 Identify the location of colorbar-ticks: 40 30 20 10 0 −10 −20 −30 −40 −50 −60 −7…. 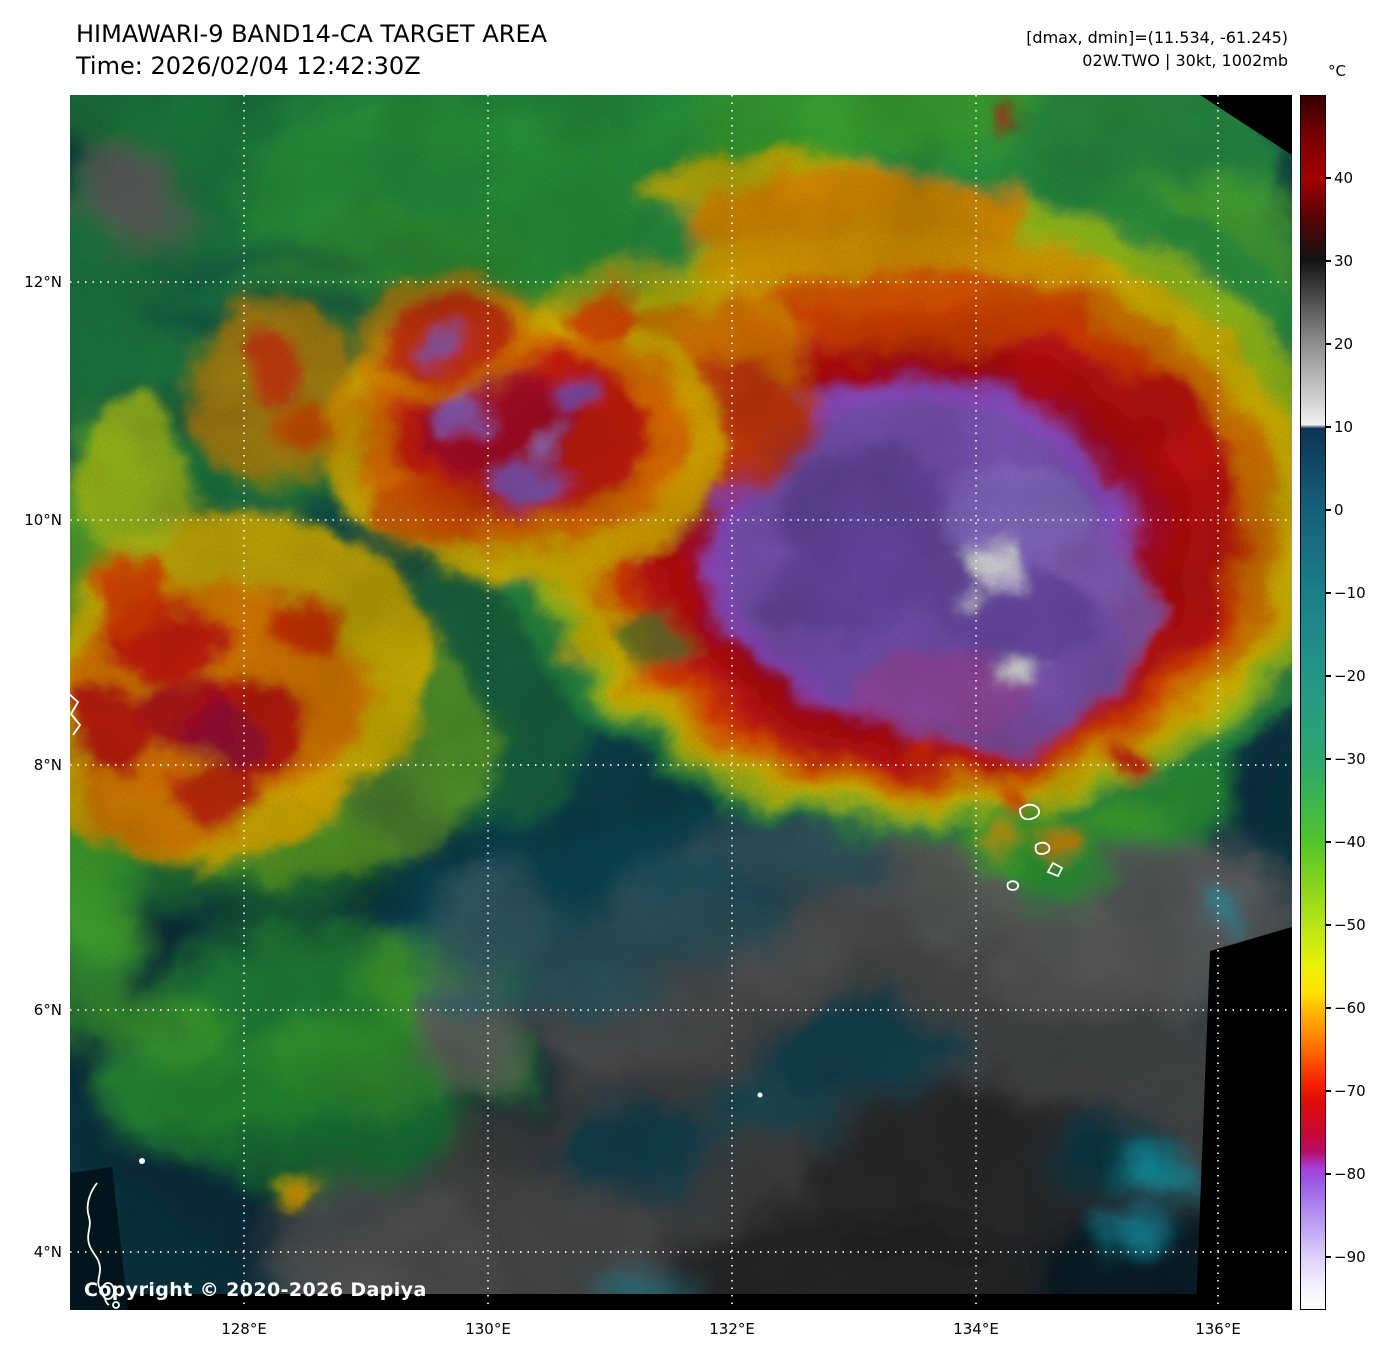
(1357, 702).